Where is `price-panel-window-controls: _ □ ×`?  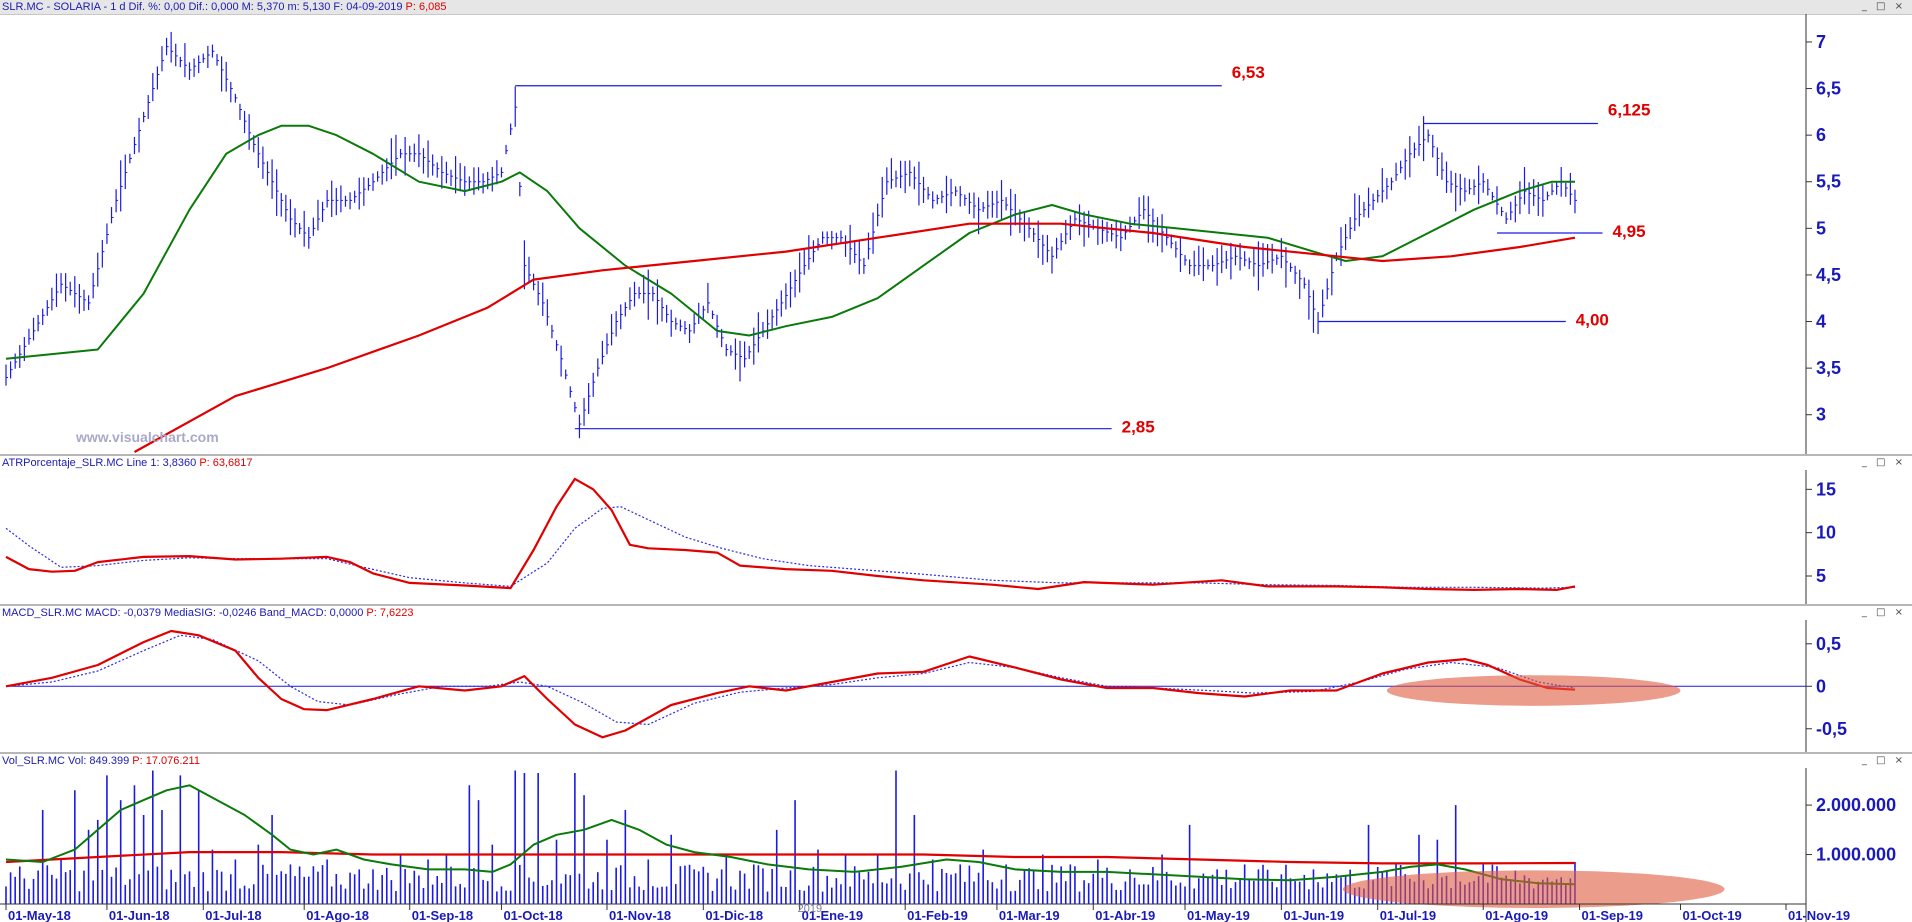 price-panel-window-controls: _ □ × is located at coordinates (1883, 6).